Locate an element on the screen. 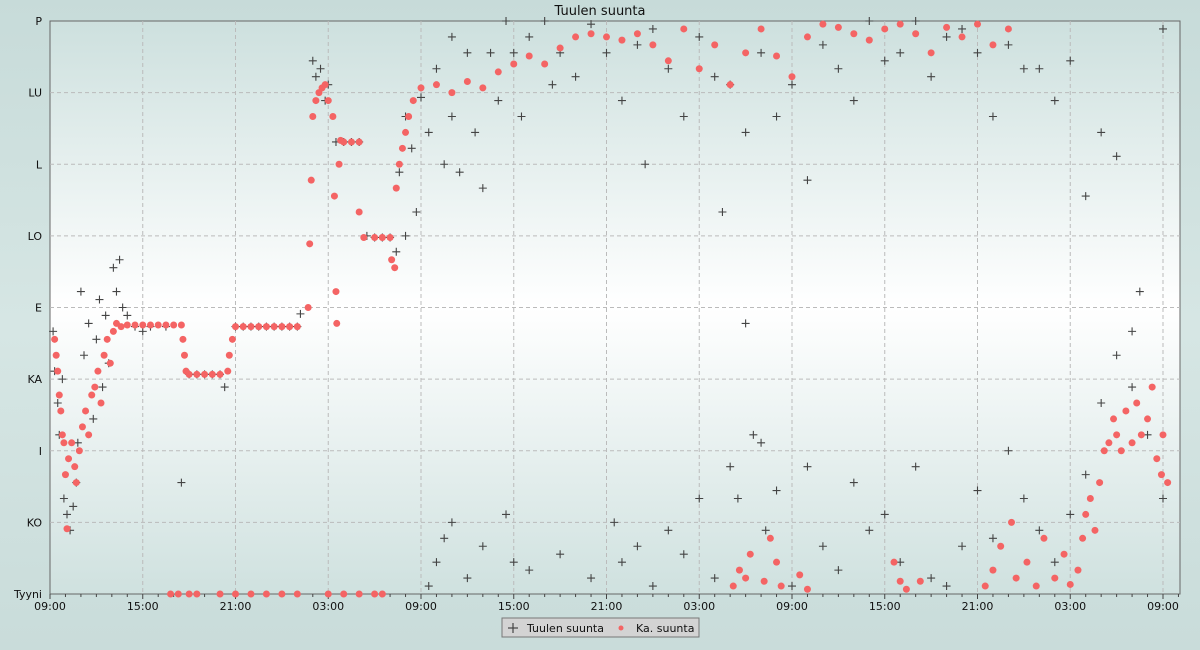  legend-plus-icon is located at coordinates (513, 628).